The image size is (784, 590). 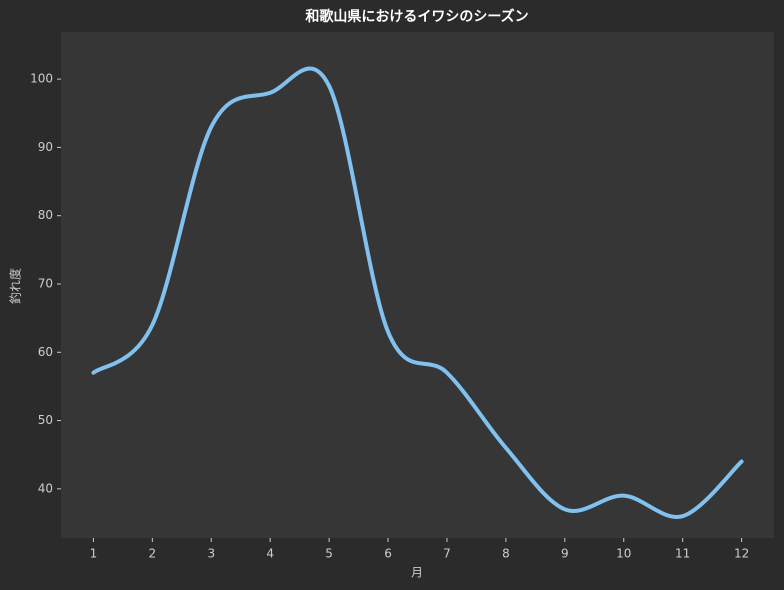 What do you see at coordinates (45, 215) in the screenshot?
I see `y-tick-label: 80` at bounding box center [45, 215].